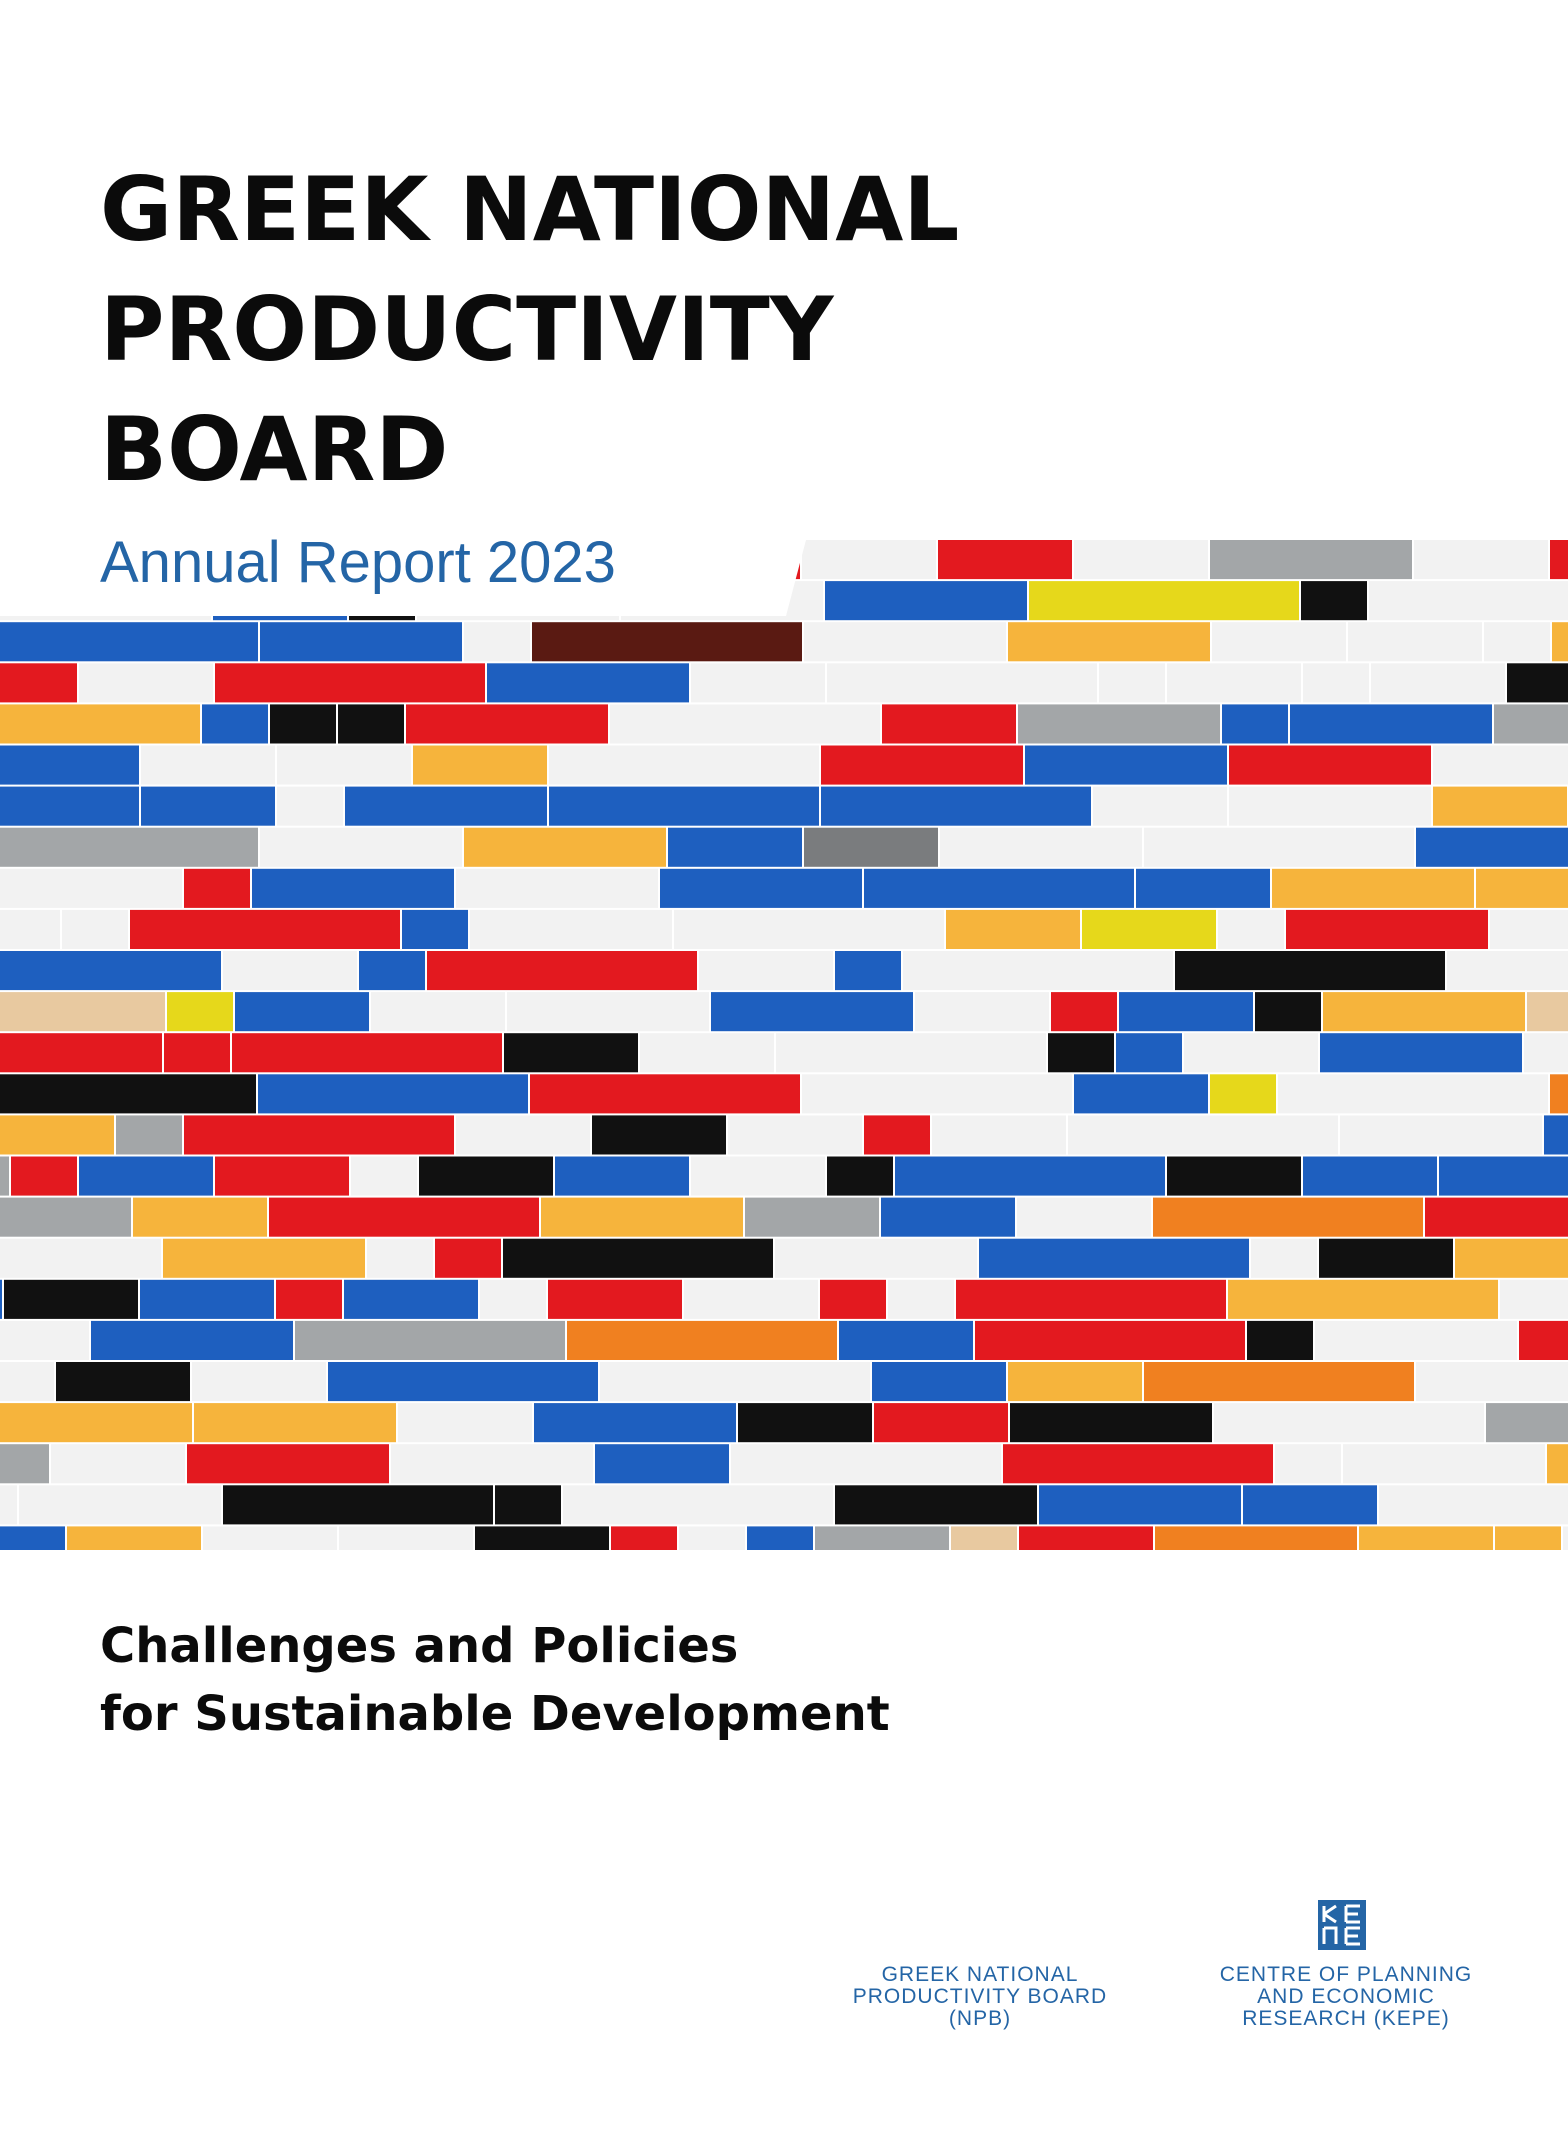  What do you see at coordinates (1346, 1974) in the screenshot?
I see `kepe-line-1: CENTRE OF PLANNING` at bounding box center [1346, 1974].